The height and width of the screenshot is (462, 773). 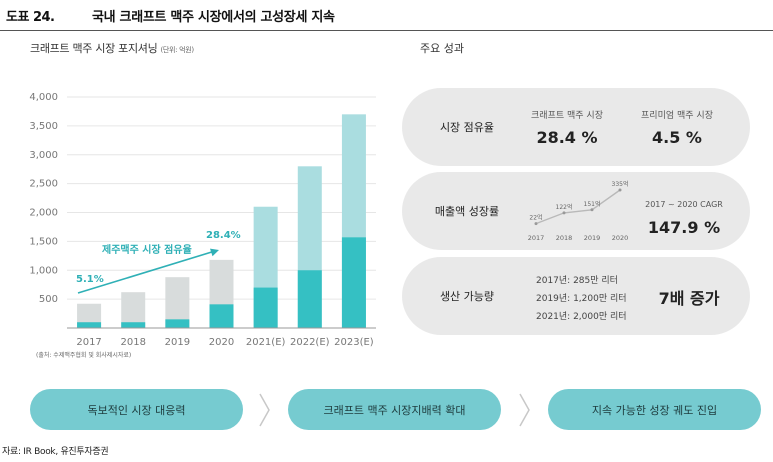 What do you see at coordinates (677, 137) in the screenshot?
I see `premium-market-value: 4.5 %` at bounding box center [677, 137].